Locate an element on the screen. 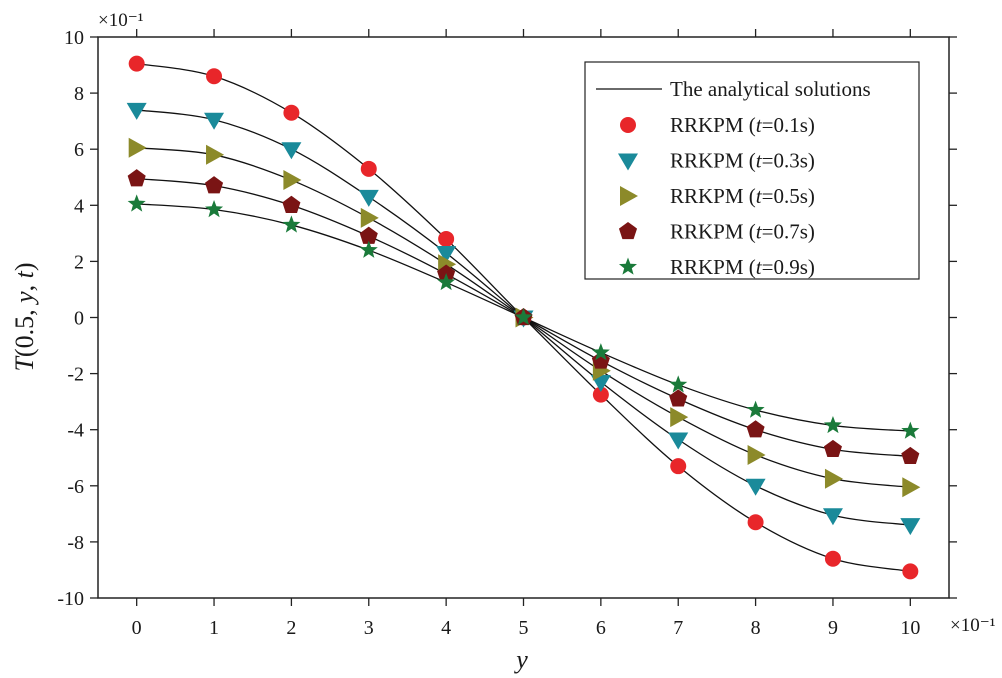 This screenshot has width=1002, height=678. y-tick-label: -10 is located at coordinates (70, 599).